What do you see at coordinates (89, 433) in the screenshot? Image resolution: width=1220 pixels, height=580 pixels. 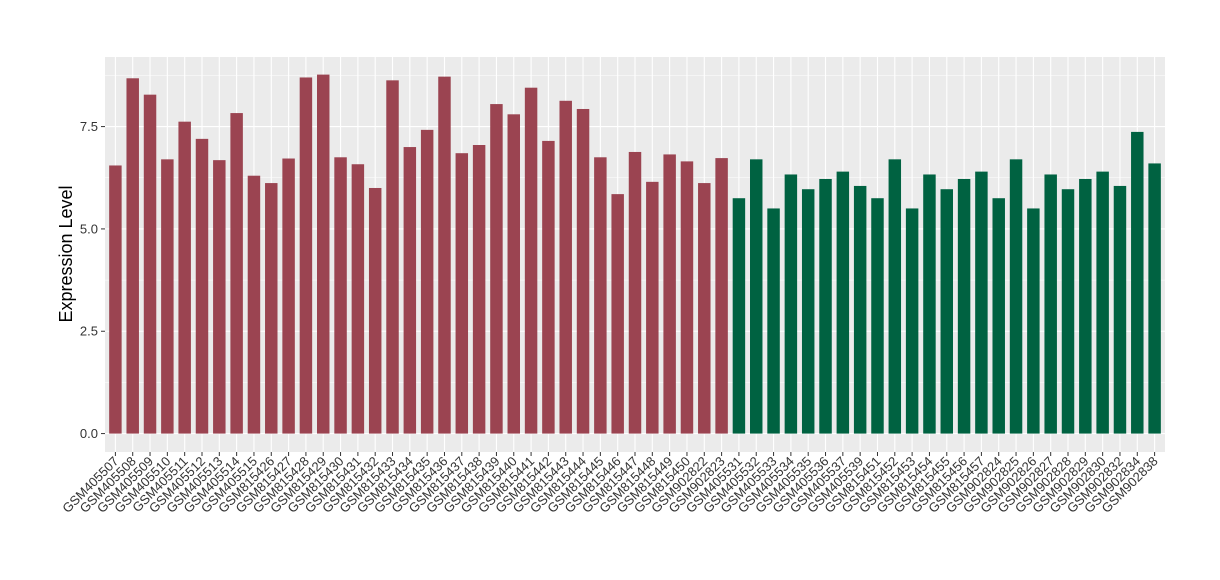 I see `y-tick-label: 0.0` at bounding box center [89, 433].